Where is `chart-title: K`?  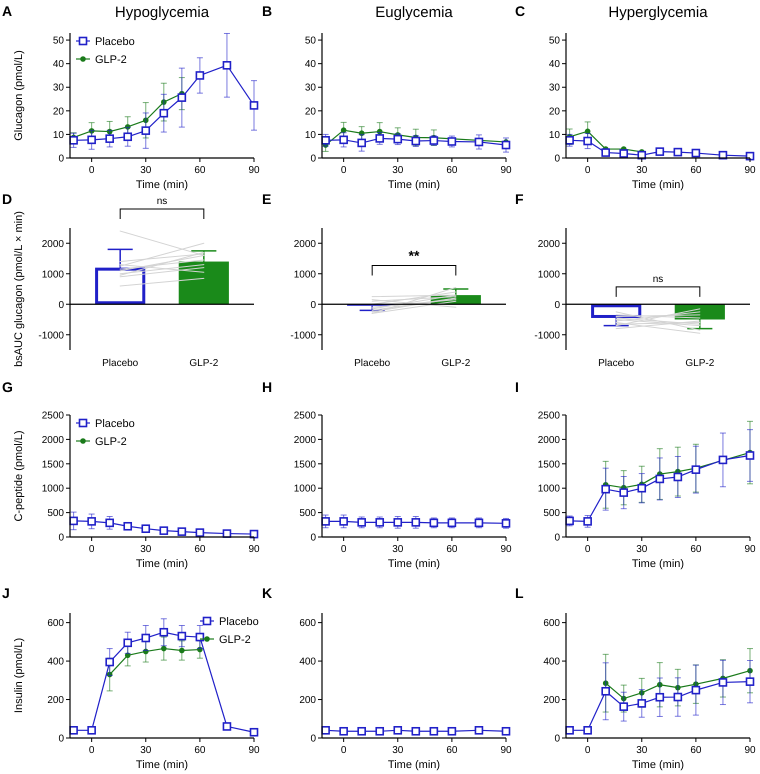 chart-title: K is located at coordinates (267, 593).